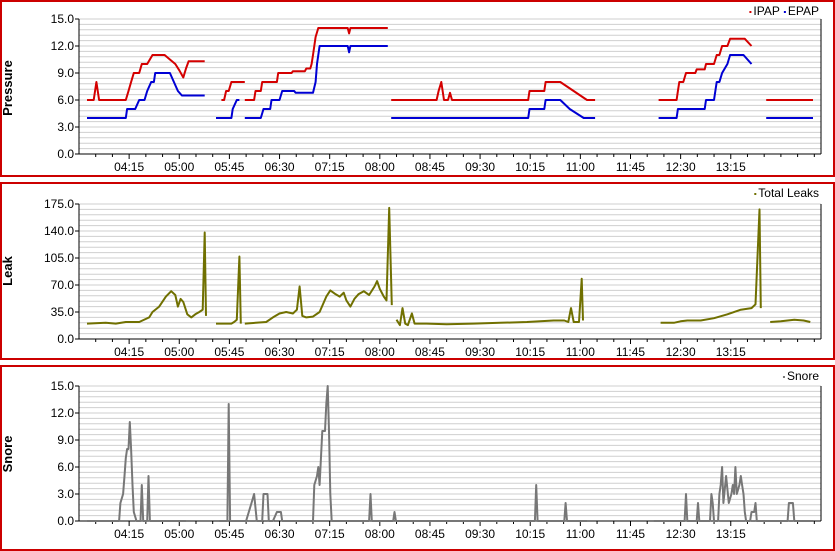 This screenshot has width=835, height=551. I want to click on y-axis-title: Leak, so click(7, 270).